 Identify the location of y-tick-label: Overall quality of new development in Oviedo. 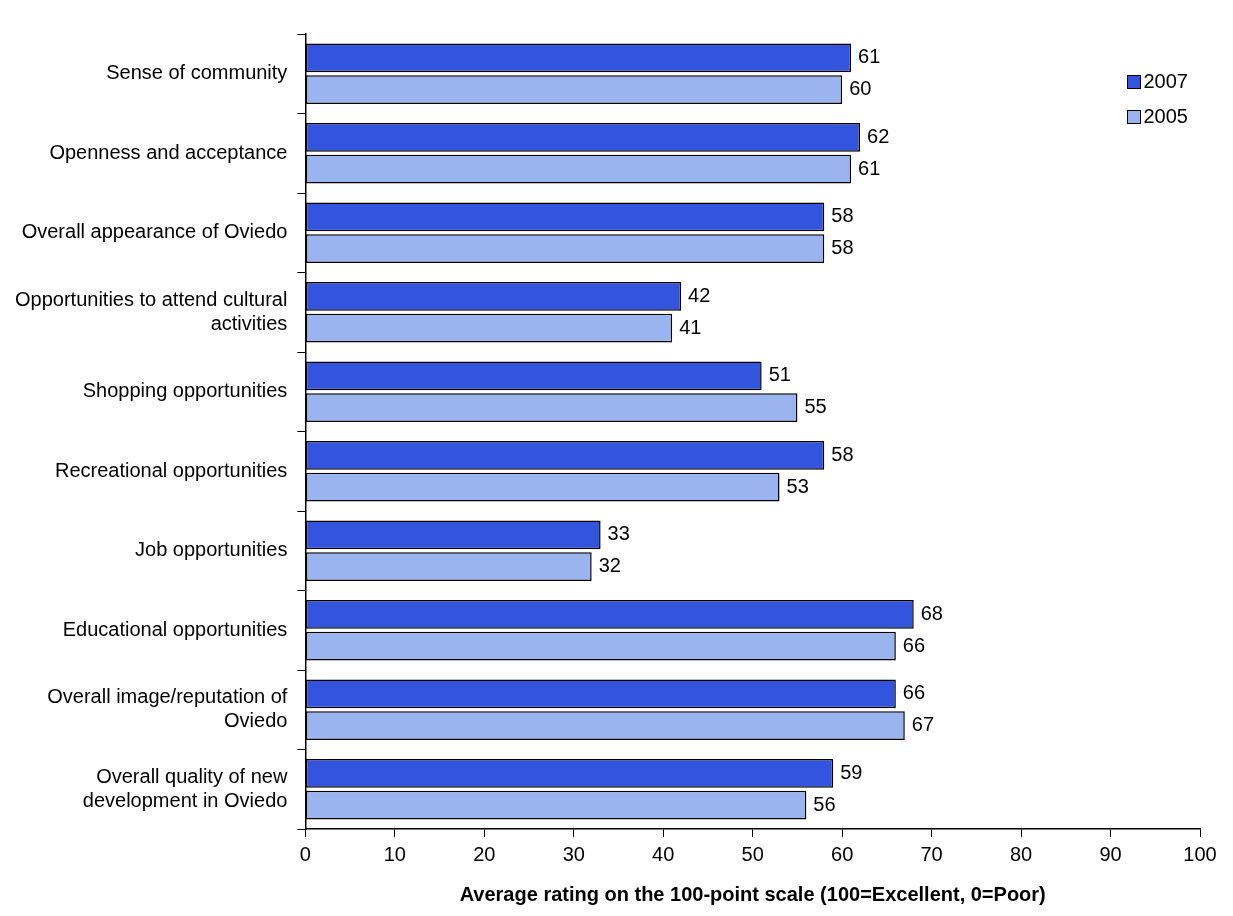
(185, 787).